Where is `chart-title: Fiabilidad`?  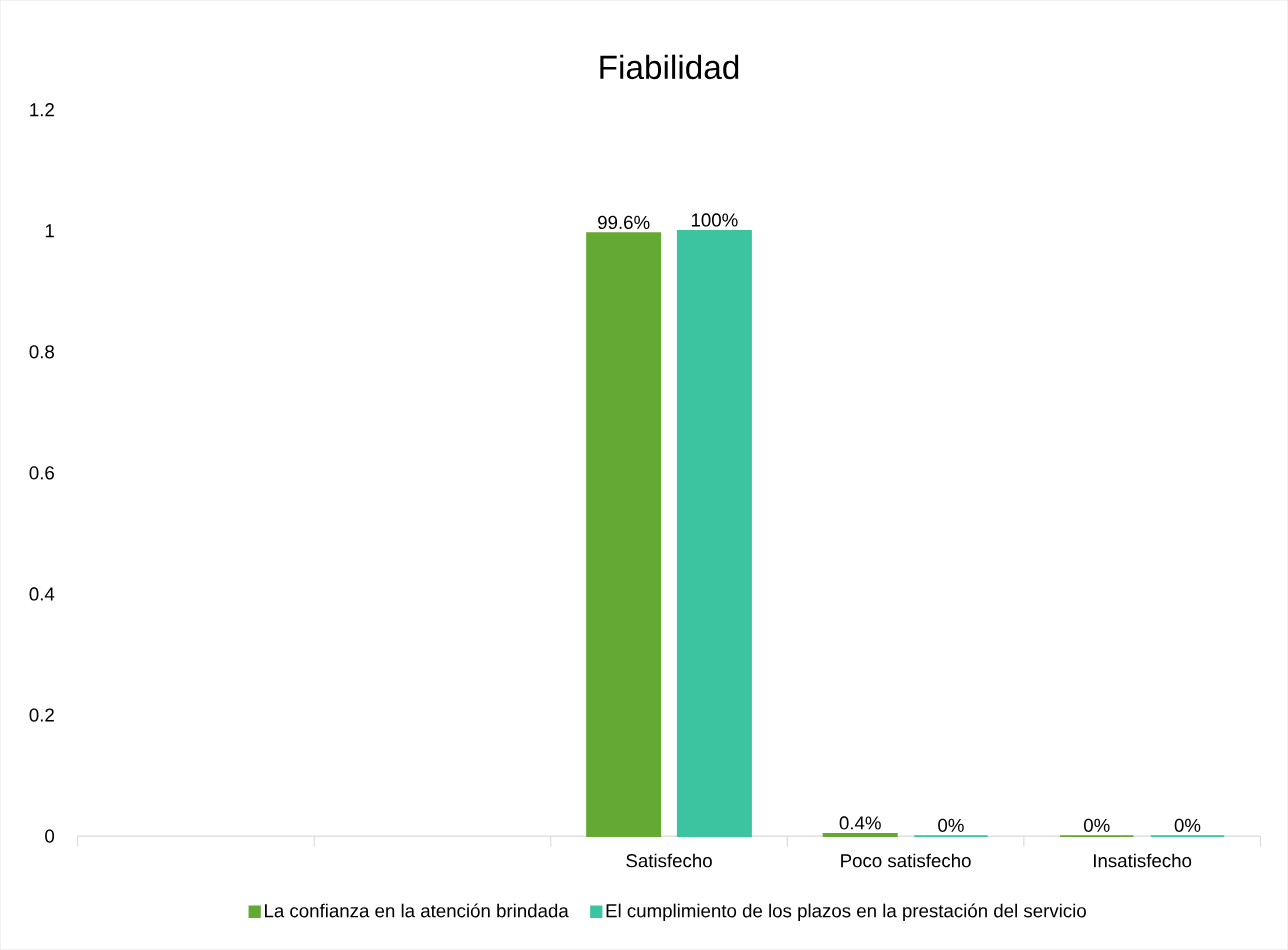 chart-title: Fiabilidad is located at coordinates (669, 67).